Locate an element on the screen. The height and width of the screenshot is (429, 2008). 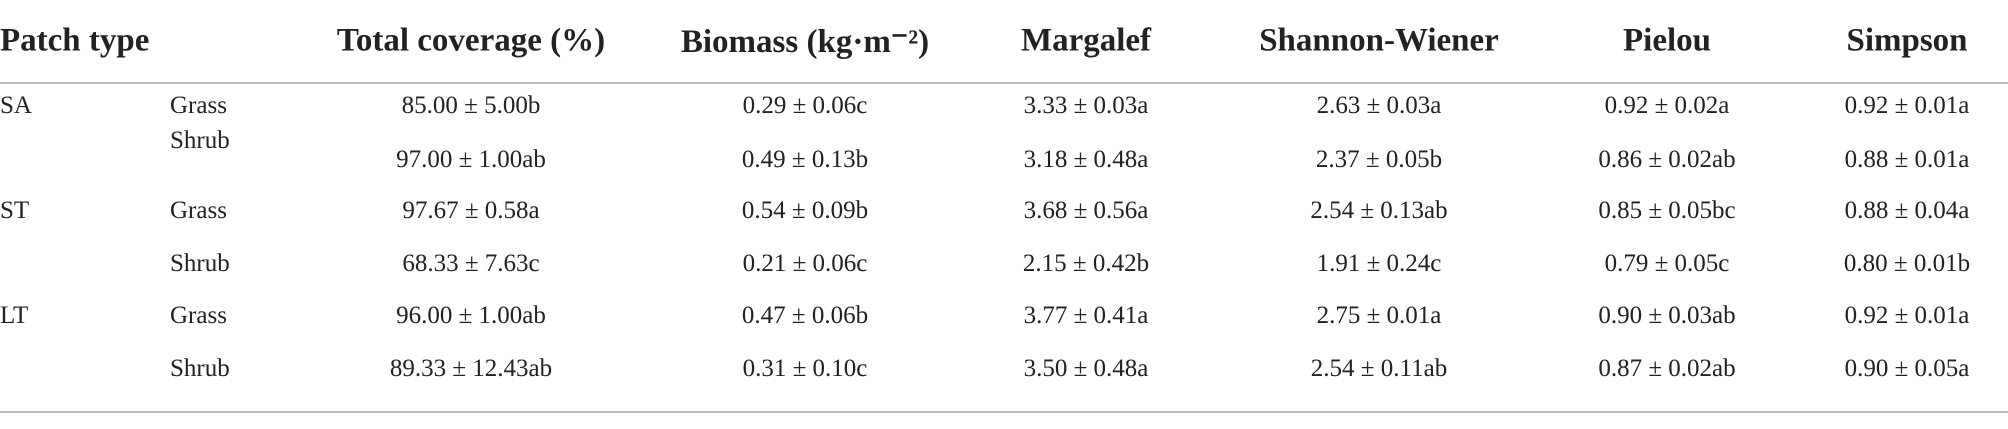
value-cell: 0.90 ± 0.05a is located at coordinates (1907, 368).